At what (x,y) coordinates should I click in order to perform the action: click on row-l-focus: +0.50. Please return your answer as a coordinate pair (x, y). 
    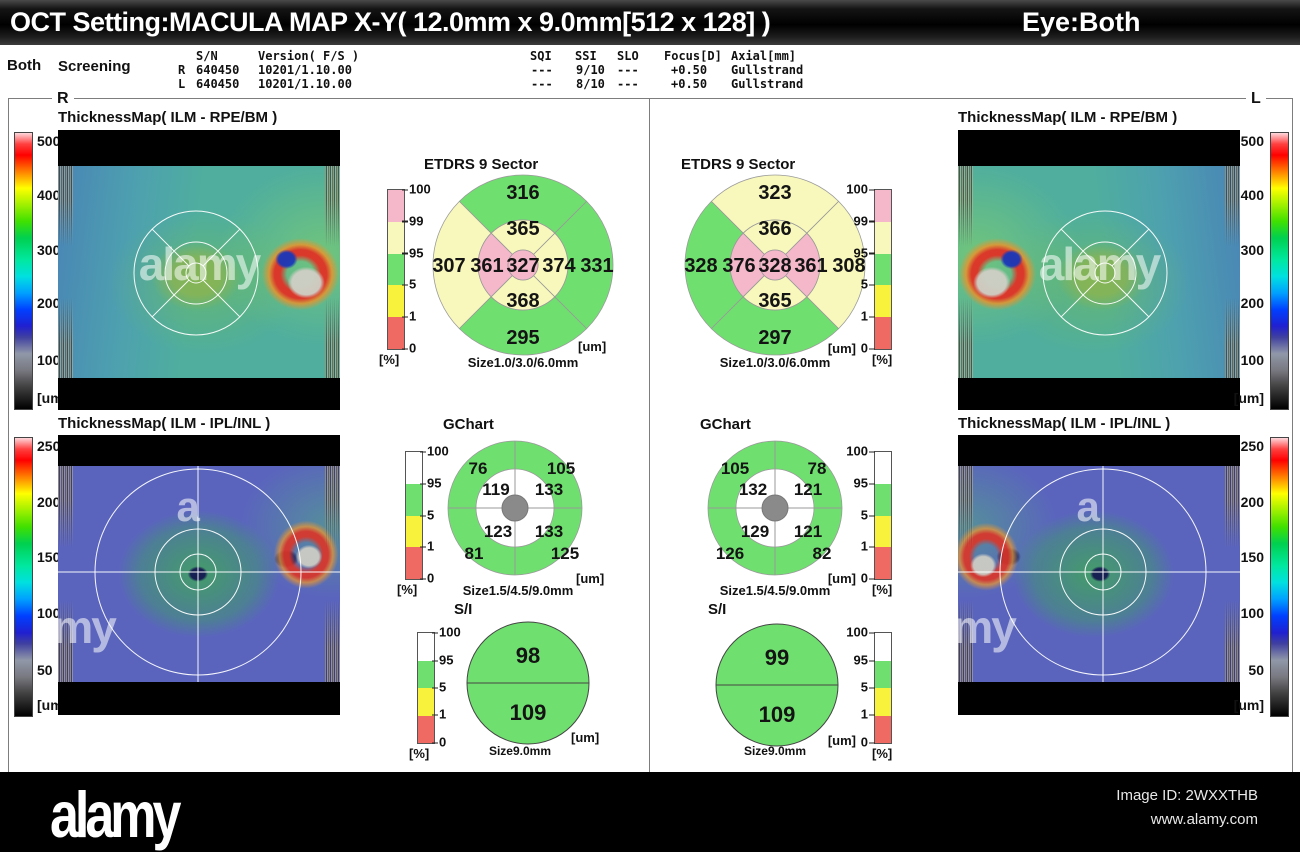
    Looking at the image, I should click on (689, 84).